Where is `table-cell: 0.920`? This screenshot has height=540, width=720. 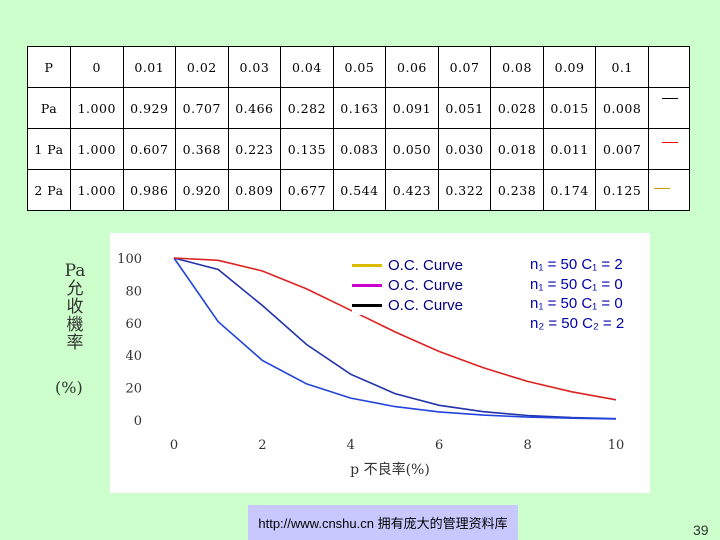 table-cell: 0.920 is located at coordinates (202, 190).